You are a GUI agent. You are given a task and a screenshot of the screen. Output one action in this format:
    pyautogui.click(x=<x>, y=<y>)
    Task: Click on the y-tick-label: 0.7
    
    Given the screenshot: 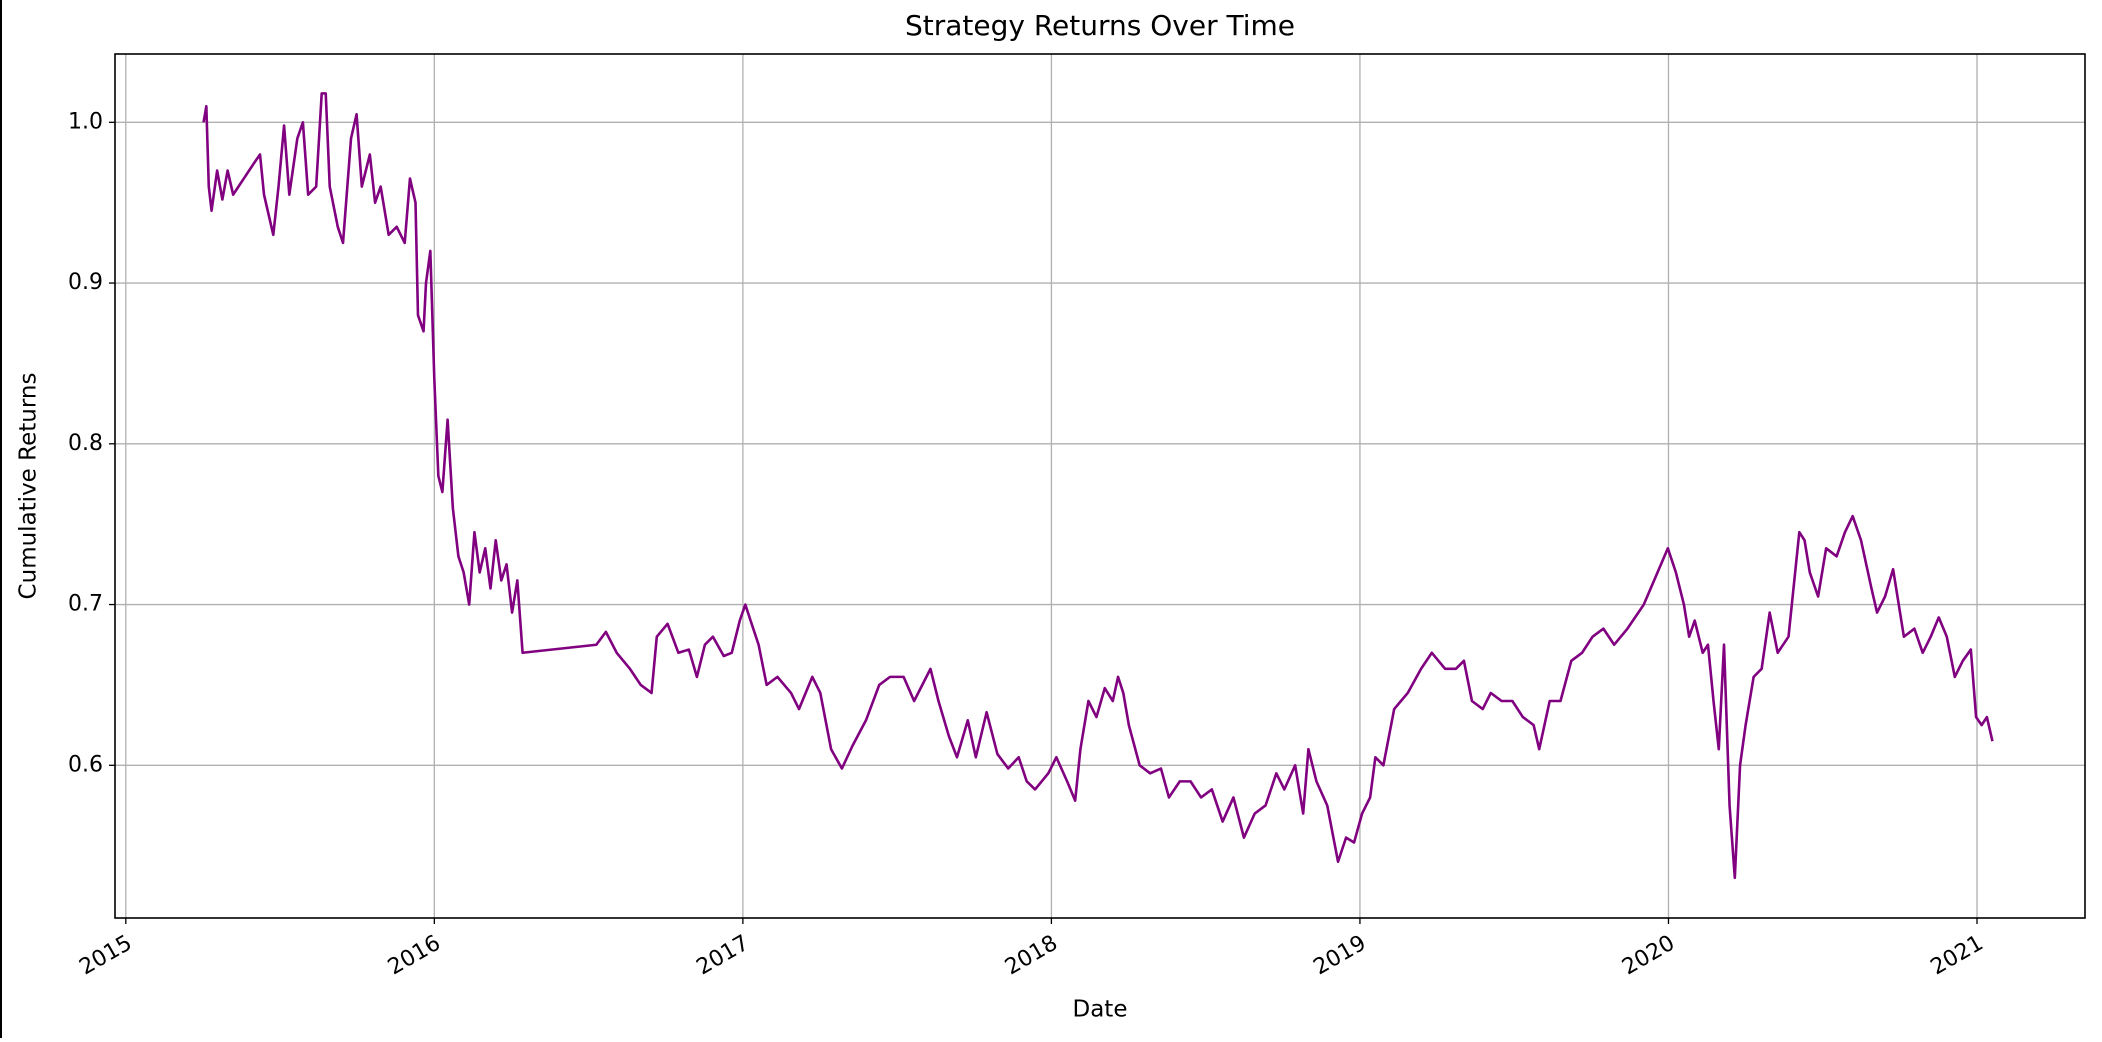 What is the action you would take?
    pyautogui.click(x=85, y=604)
    